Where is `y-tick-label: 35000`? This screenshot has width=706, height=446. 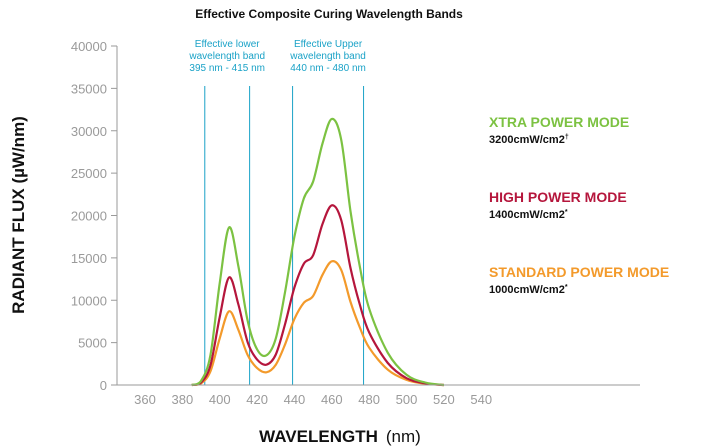
y-tick-label: 35000 is located at coordinates (89, 88).